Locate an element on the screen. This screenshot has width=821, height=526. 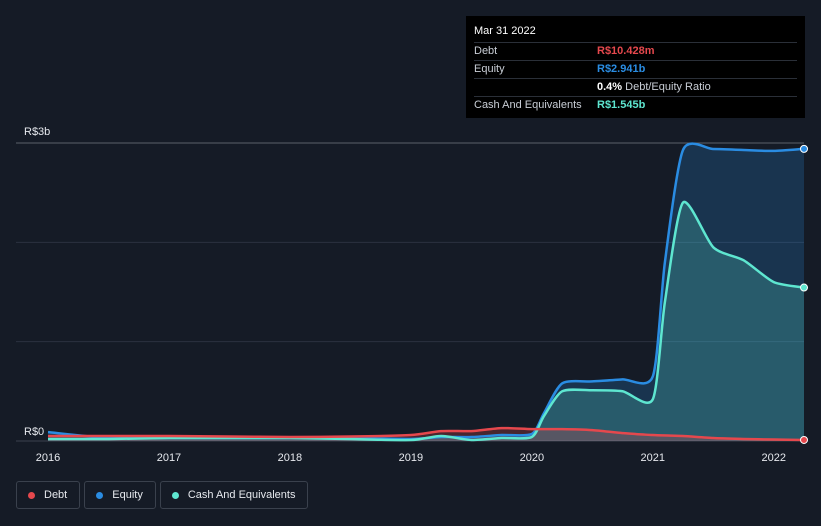
tooltip-debt-value: R$10.428m is located at coordinates (626, 51).